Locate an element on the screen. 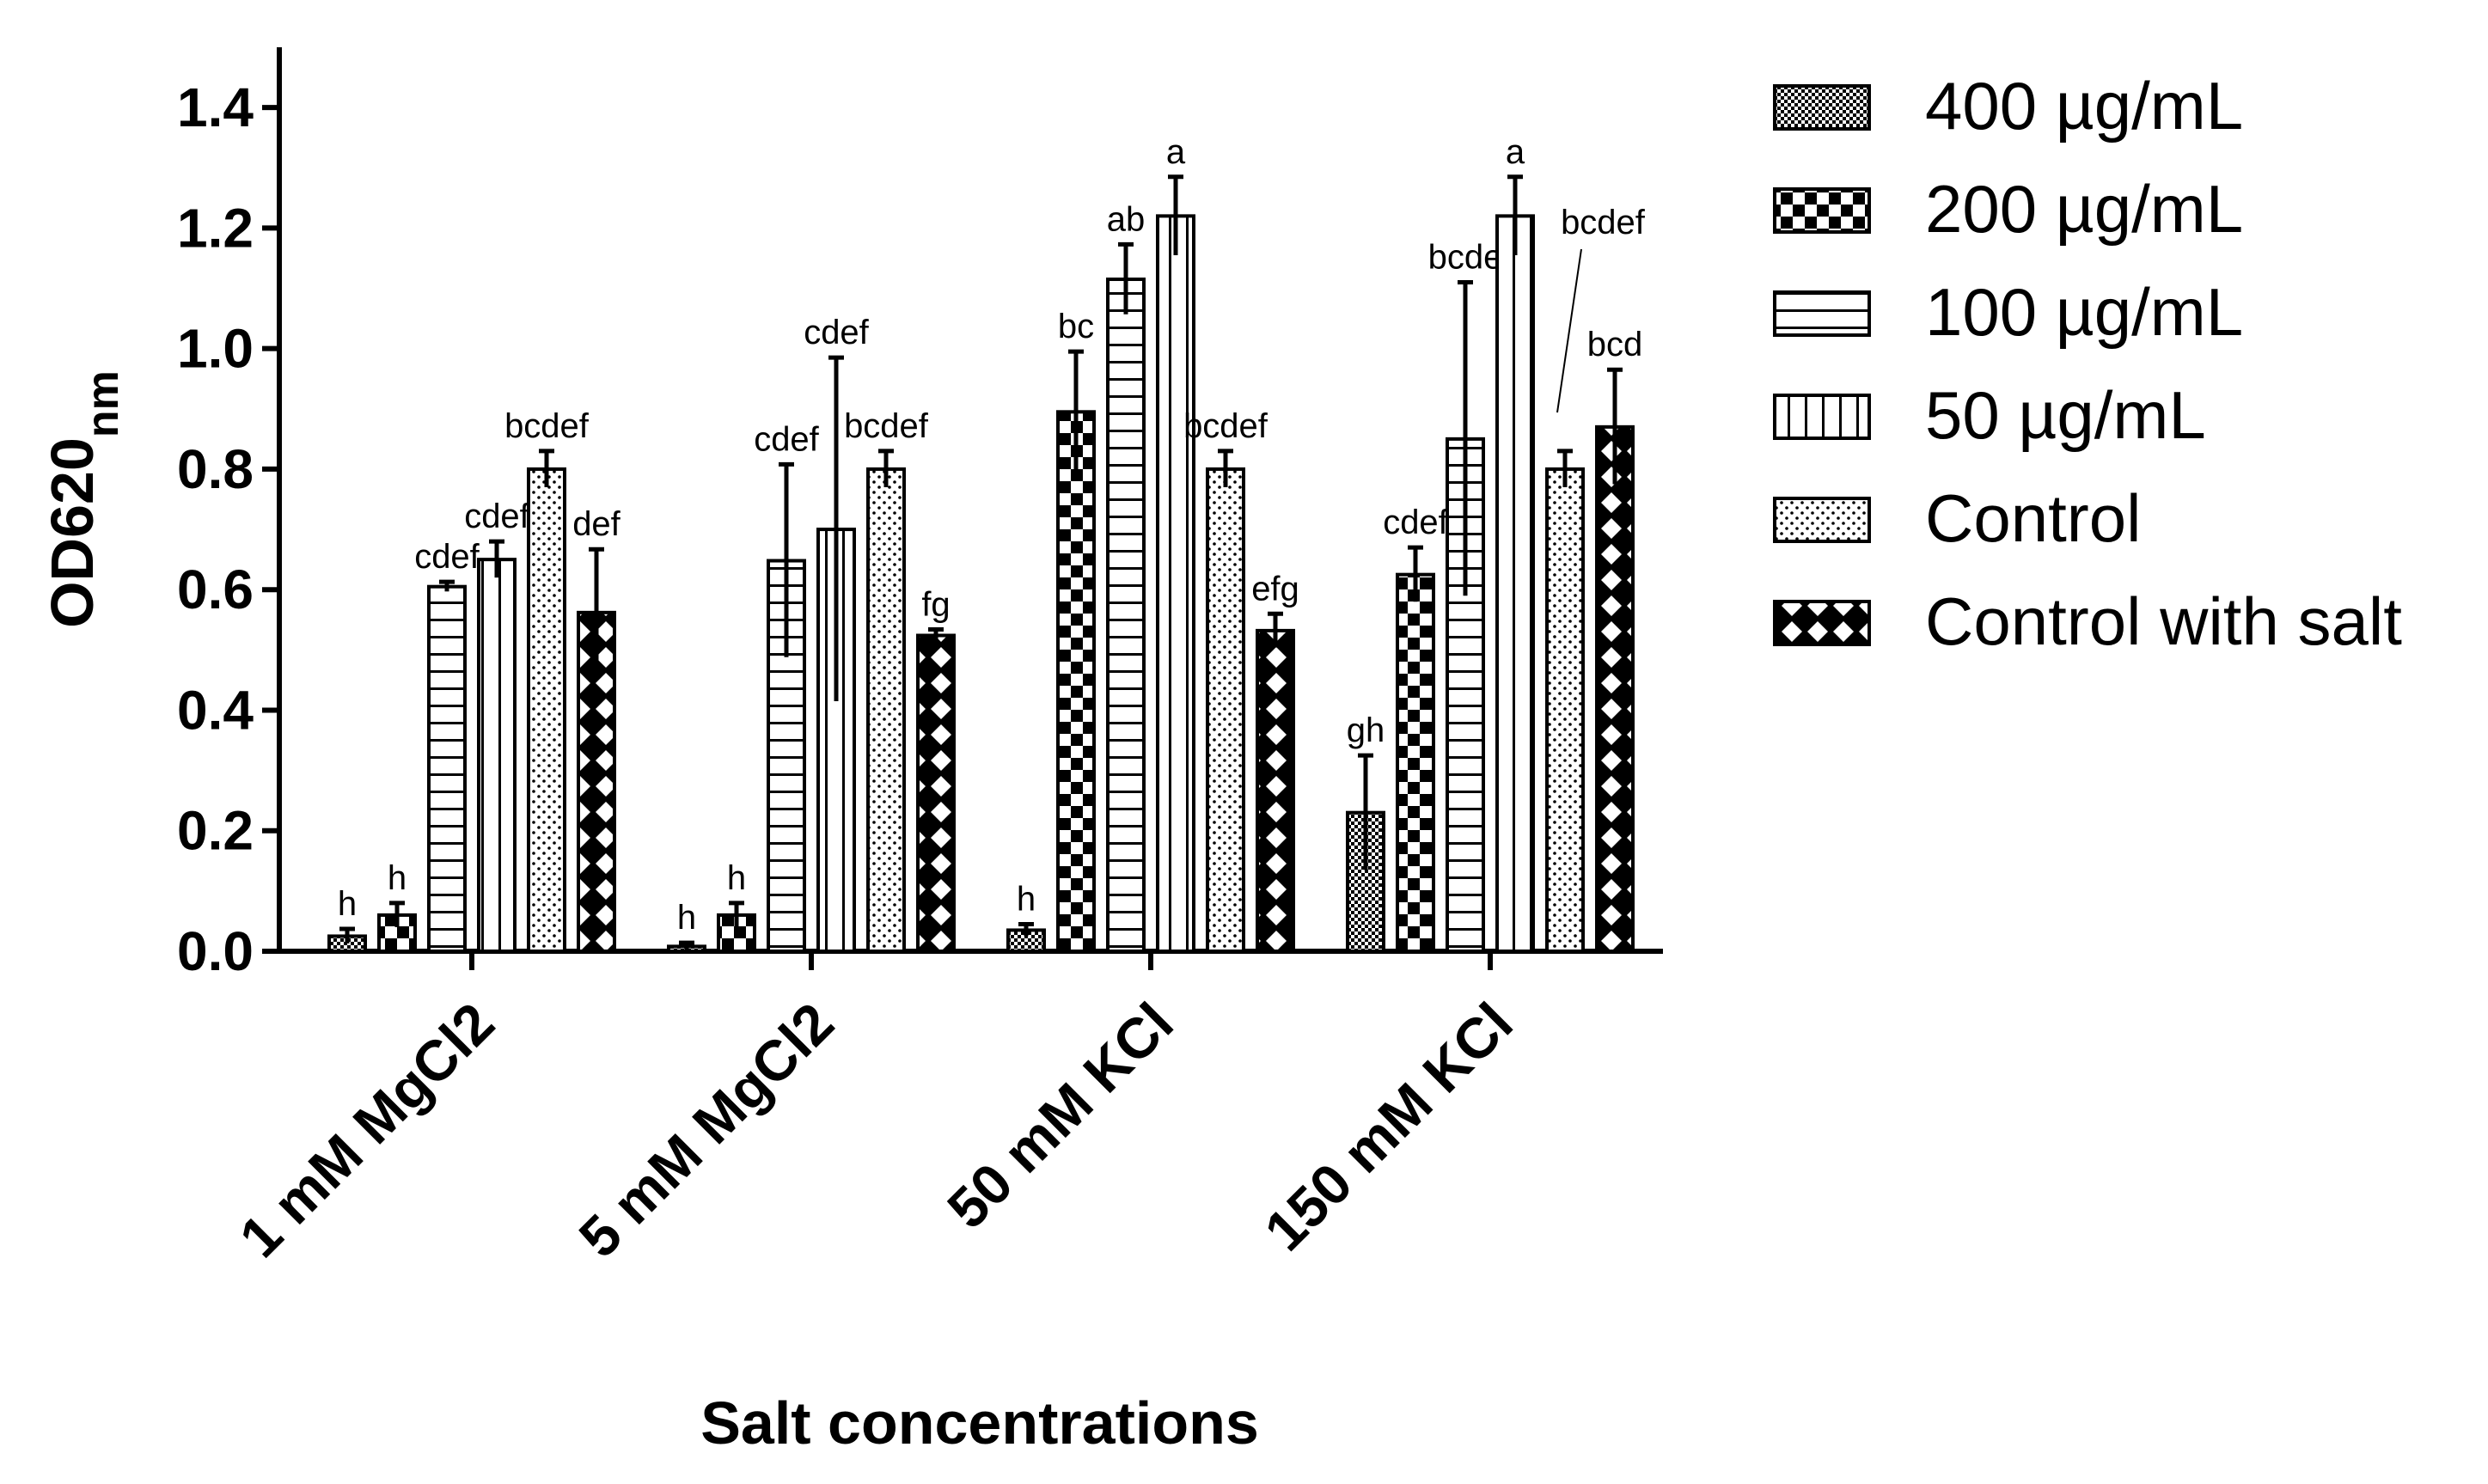 The width and height of the screenshot is (2488, 1484). legend-label: 50 µg/mL is located at coordinates (2065, 415).